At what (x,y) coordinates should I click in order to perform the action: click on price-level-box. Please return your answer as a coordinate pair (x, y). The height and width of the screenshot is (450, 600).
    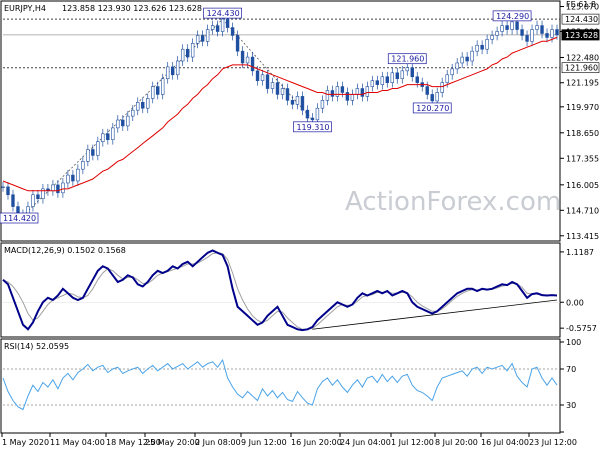
    Looking at the image, I should click on (580, 19).